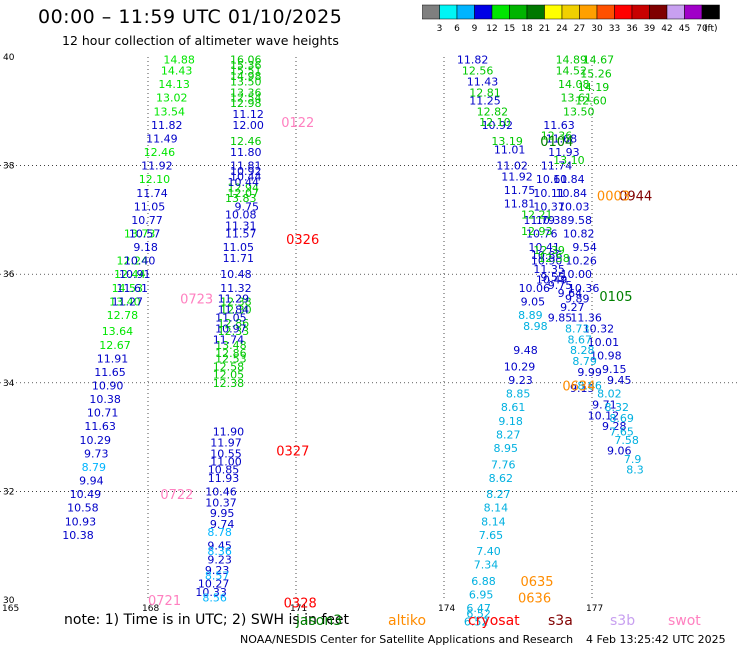  I want to click on pass-time-label: 0122, so click(297, 123).